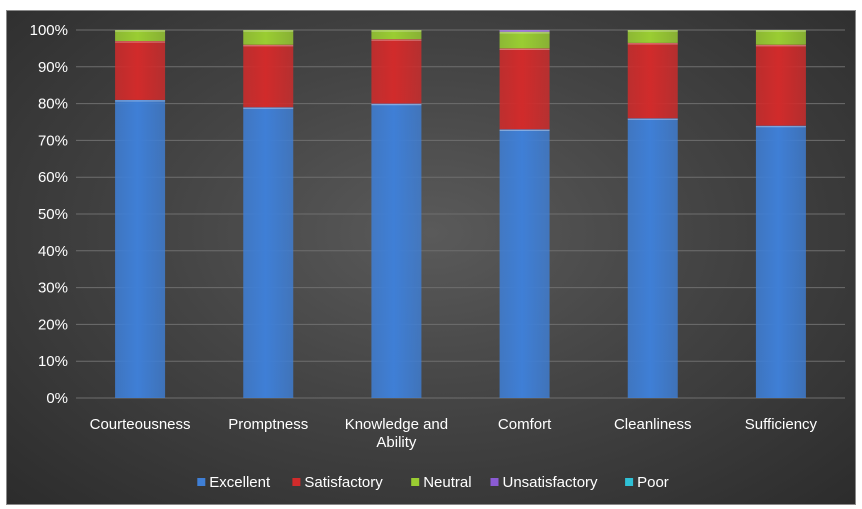 The width and height of the screenshot is (862, 509). What do you see at coordinates (53, 324) in the screenshot?
I see `y-tick-label: 20%` at bounding box center [53, 324].